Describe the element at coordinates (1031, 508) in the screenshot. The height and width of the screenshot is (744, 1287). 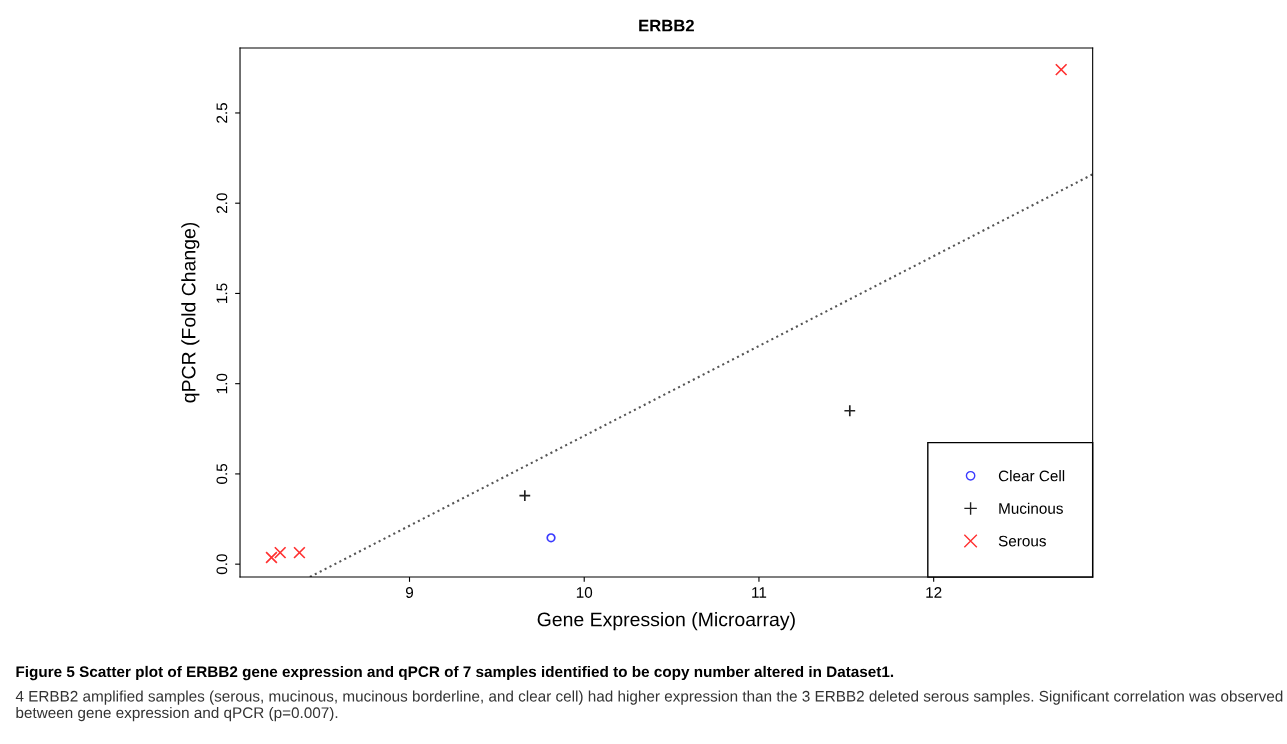
I see `legend-label: Mucinous` at that location.